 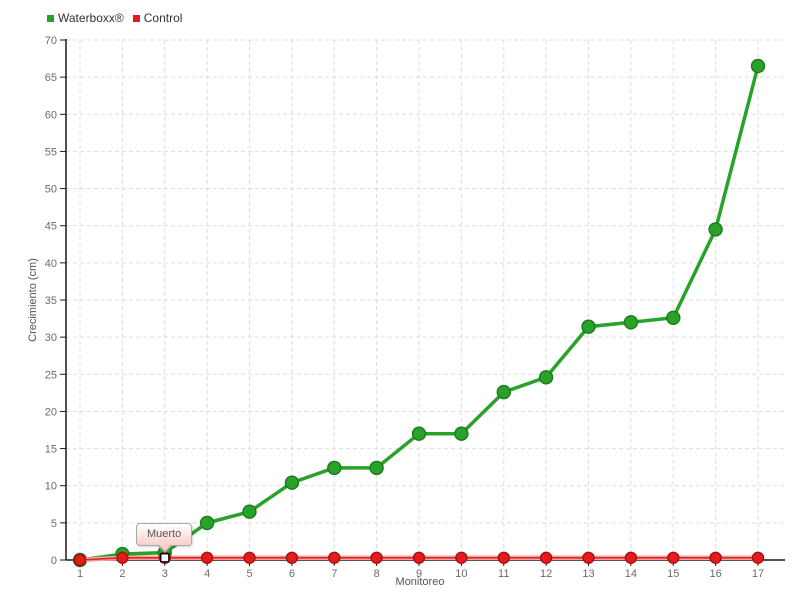 What do you see at coordinates (588, 574) in the screenshot?
I see `x-tick-label: 13` at bounding box center [588, 574].